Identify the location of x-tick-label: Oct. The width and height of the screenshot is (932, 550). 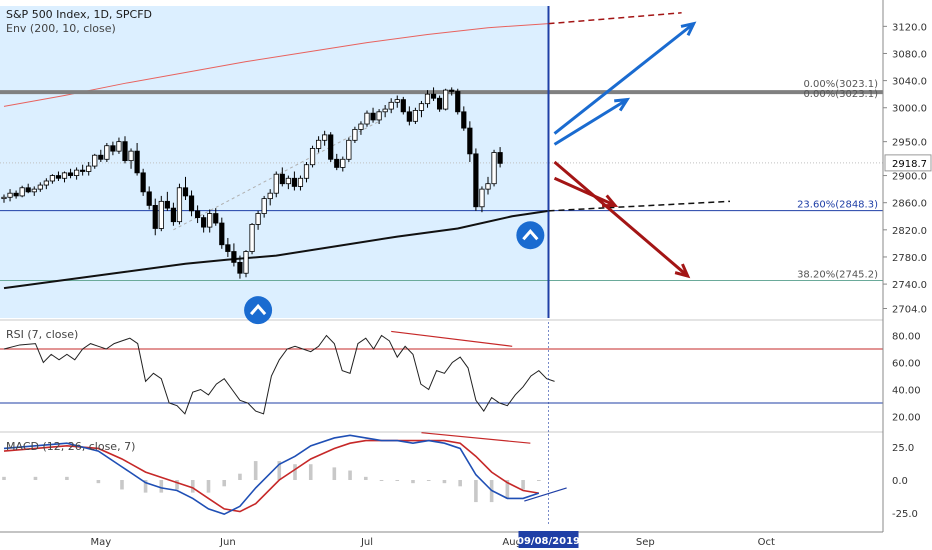
(766, 542).